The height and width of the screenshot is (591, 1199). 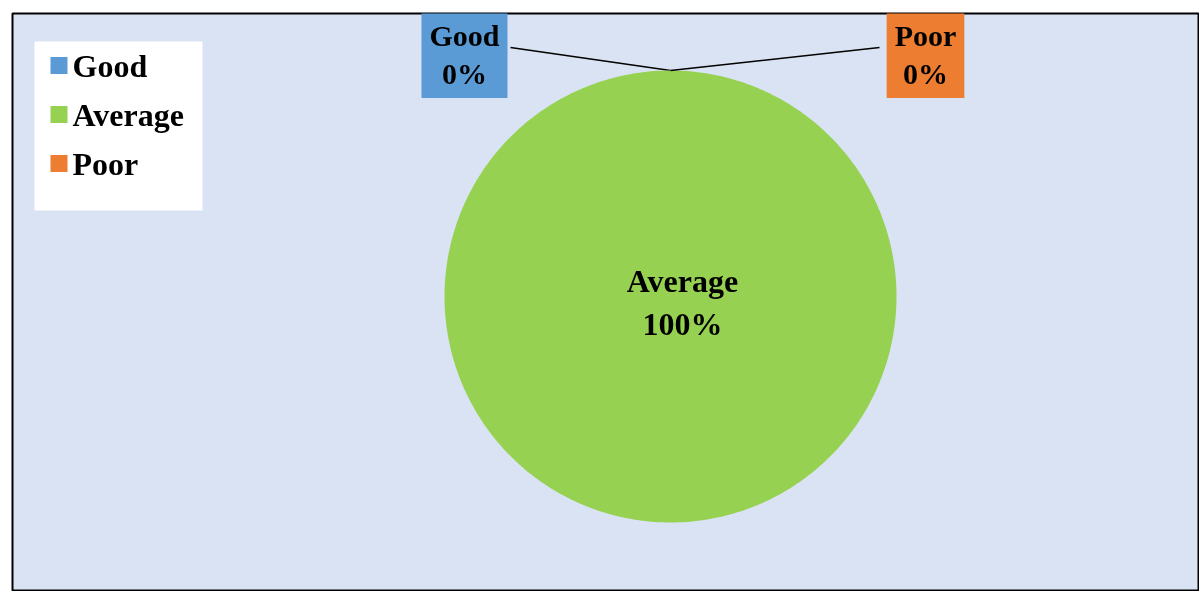 What do you see at coordinates (682, 280) in the screenshot?
I see `slice-label: Average` at bounding box center [682, 280].